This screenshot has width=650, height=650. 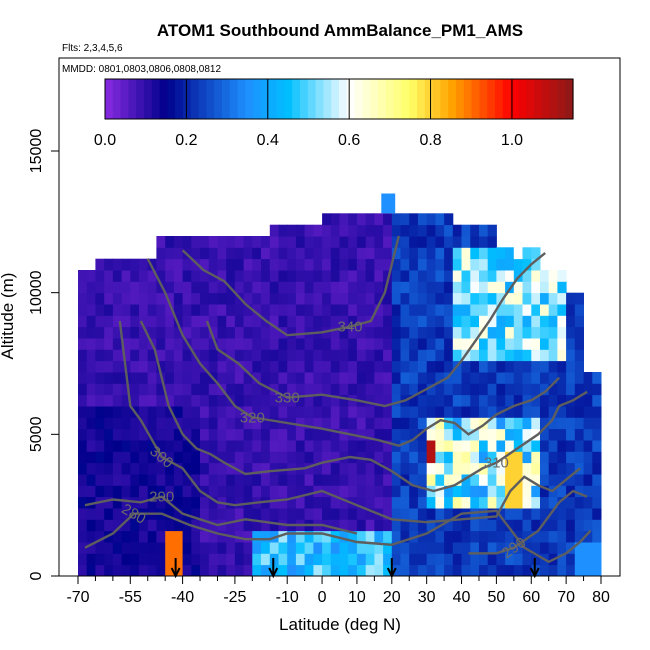 What do you see at coordinates (182, 597) in the screenshot?
I see `x-tick-label: -40` at bounding box center [182, 597].